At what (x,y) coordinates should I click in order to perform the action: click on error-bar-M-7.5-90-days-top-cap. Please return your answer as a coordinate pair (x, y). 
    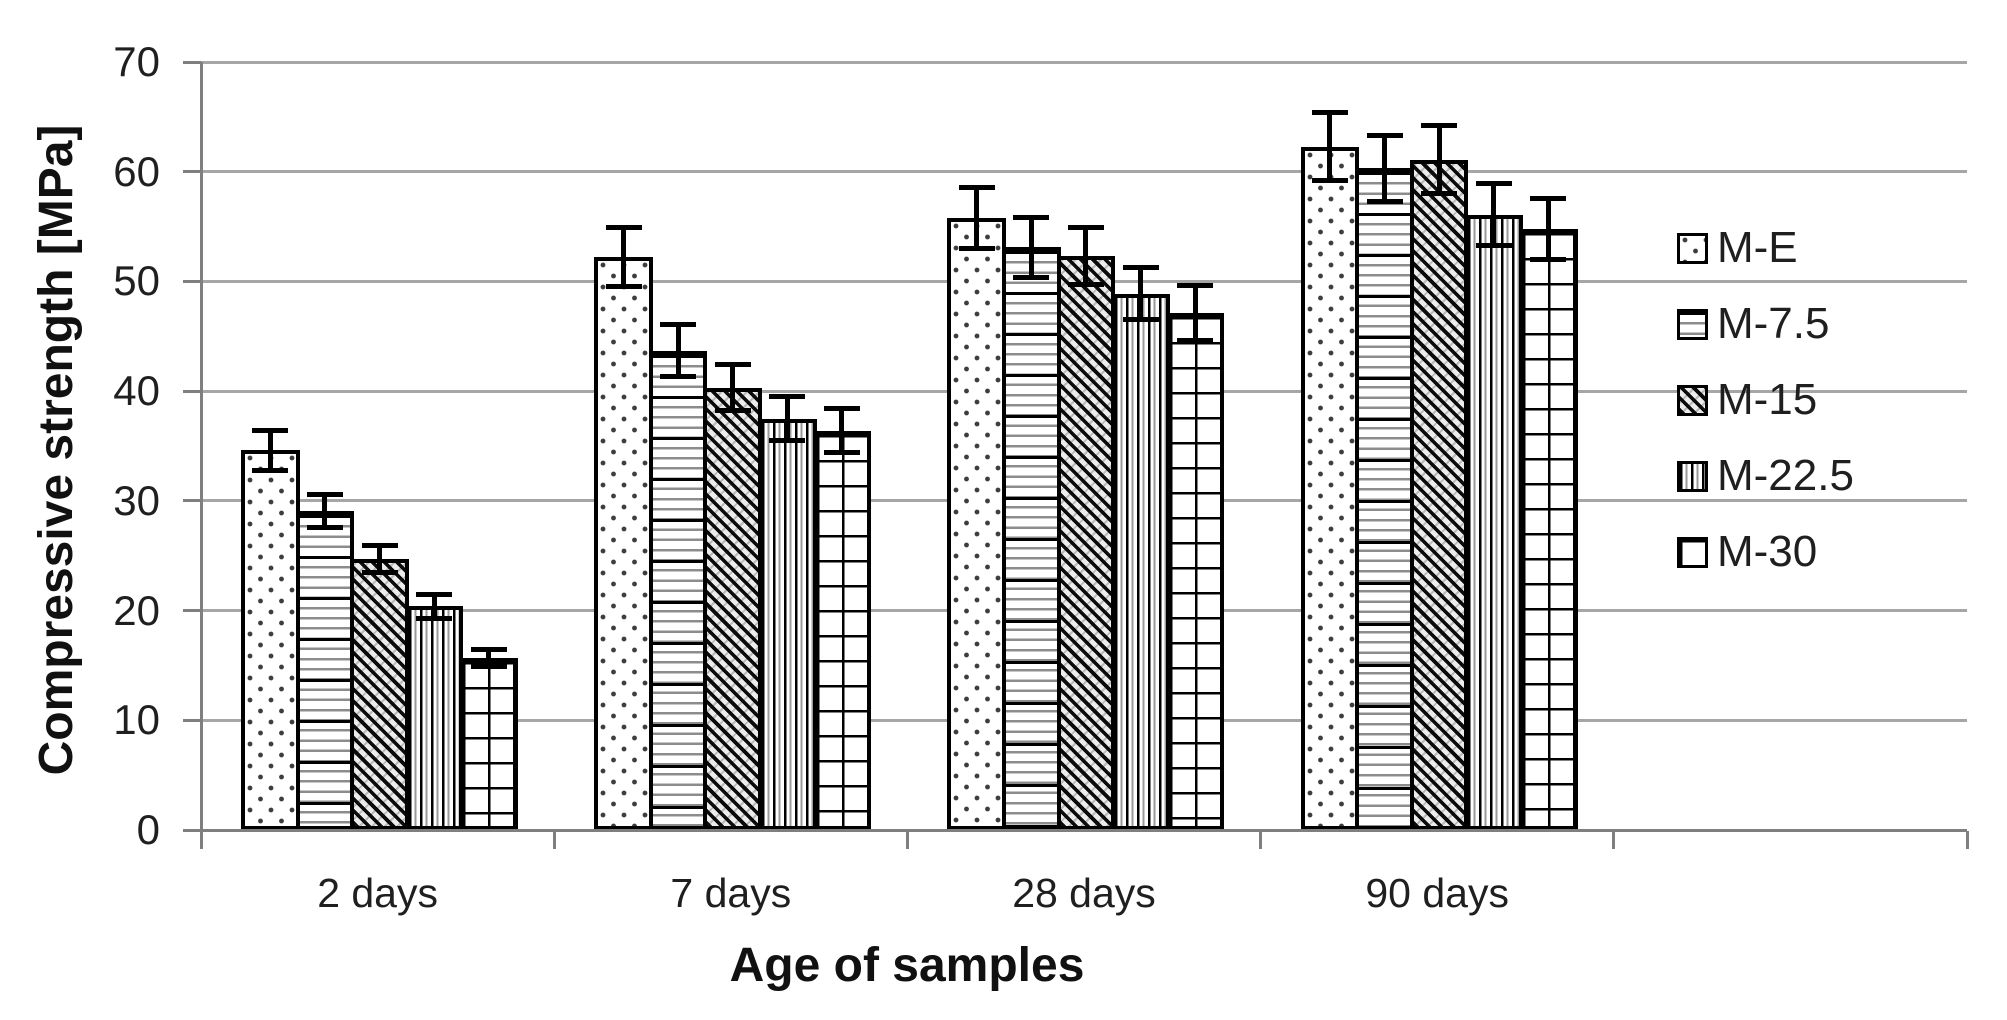
    Looking at the image, I should click on (1384, 135).